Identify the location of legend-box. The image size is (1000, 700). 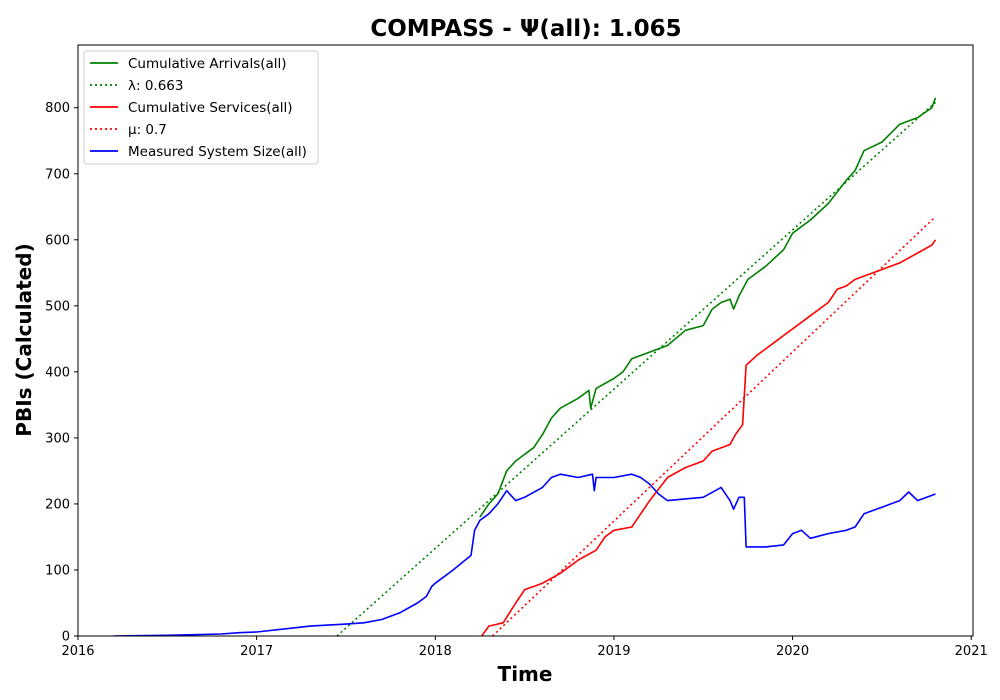
(201, 107).